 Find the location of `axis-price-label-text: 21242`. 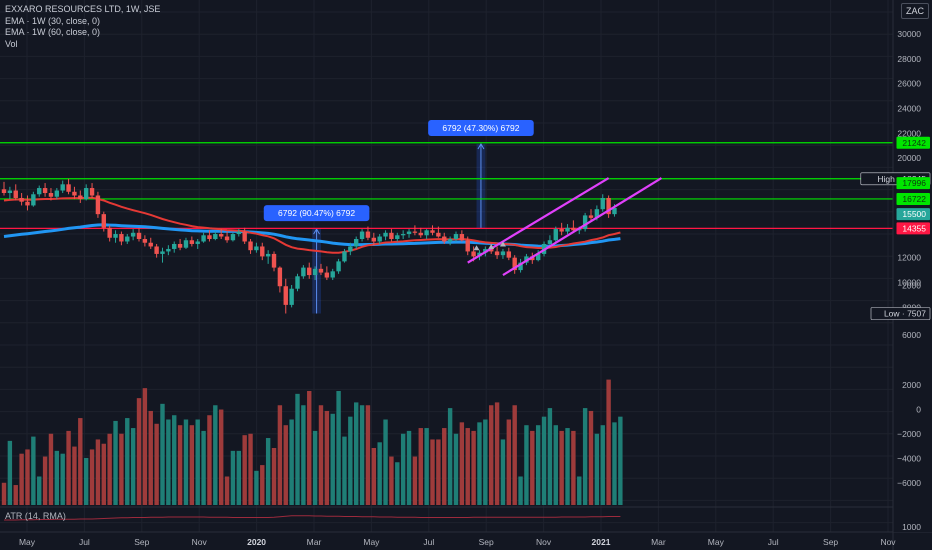

axis-price-label-text: 21242 is located at coordinates (914, 143).